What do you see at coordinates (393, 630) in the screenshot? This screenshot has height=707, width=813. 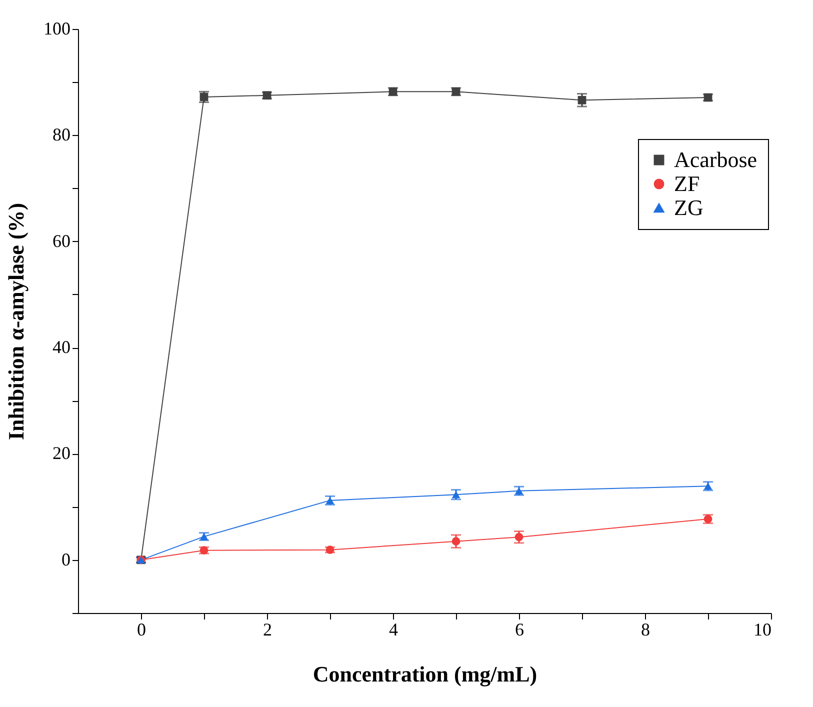 I see `x-tick-label: 4` at bounding box center [393, 630].